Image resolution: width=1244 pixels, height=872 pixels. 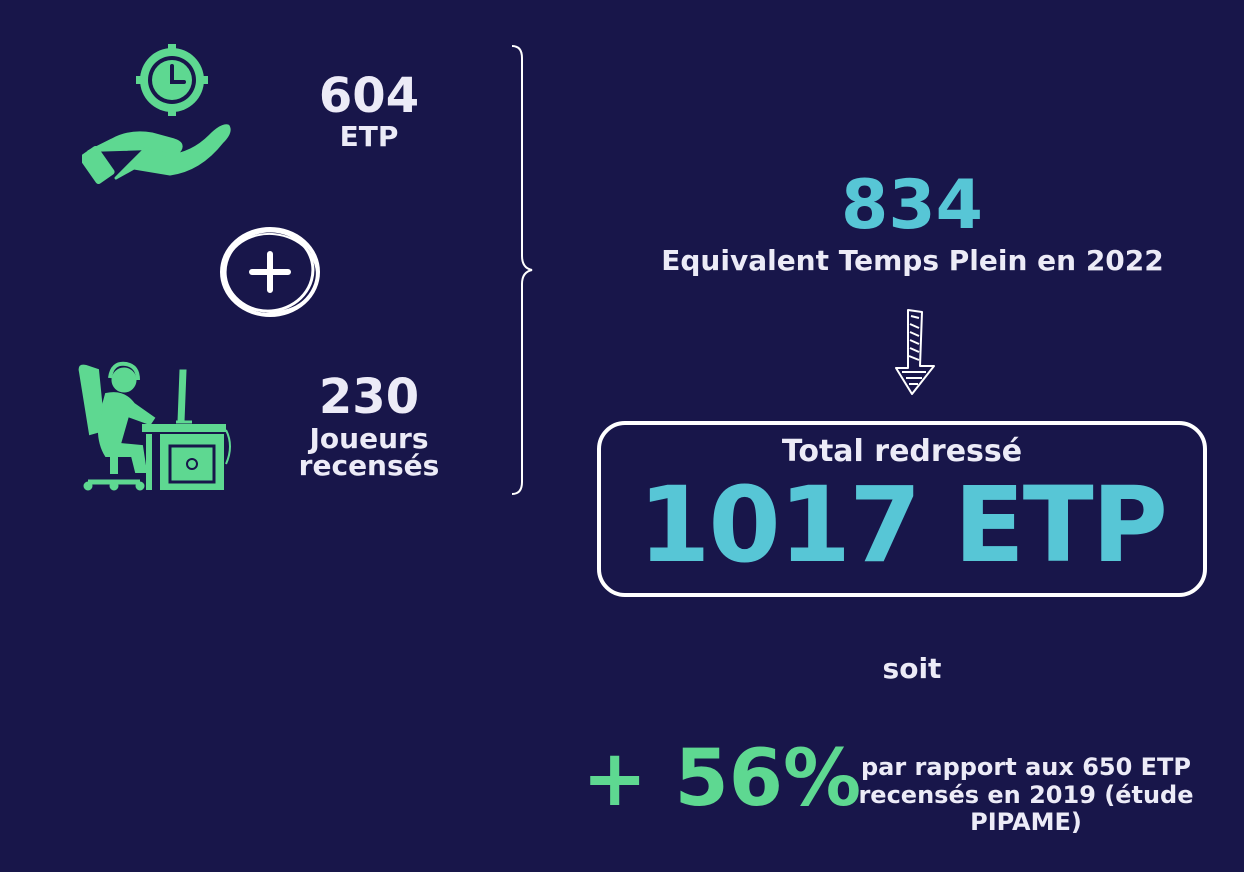 I want to click on adjusted-total-box: Total redressé 1017 ETP, so click(x=902, y=509).